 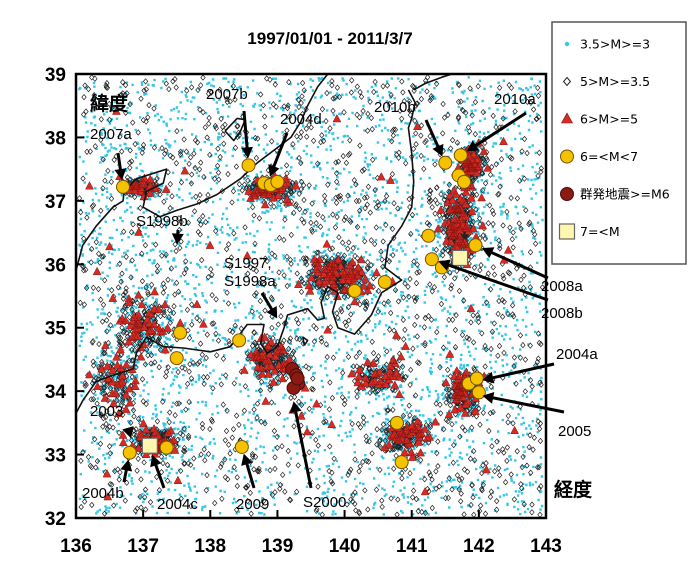 What do you see at coordinates (625, 194) in the screenshot?
I see `legend-label: 群発地震>=M6` at bounding box center [625, 194].